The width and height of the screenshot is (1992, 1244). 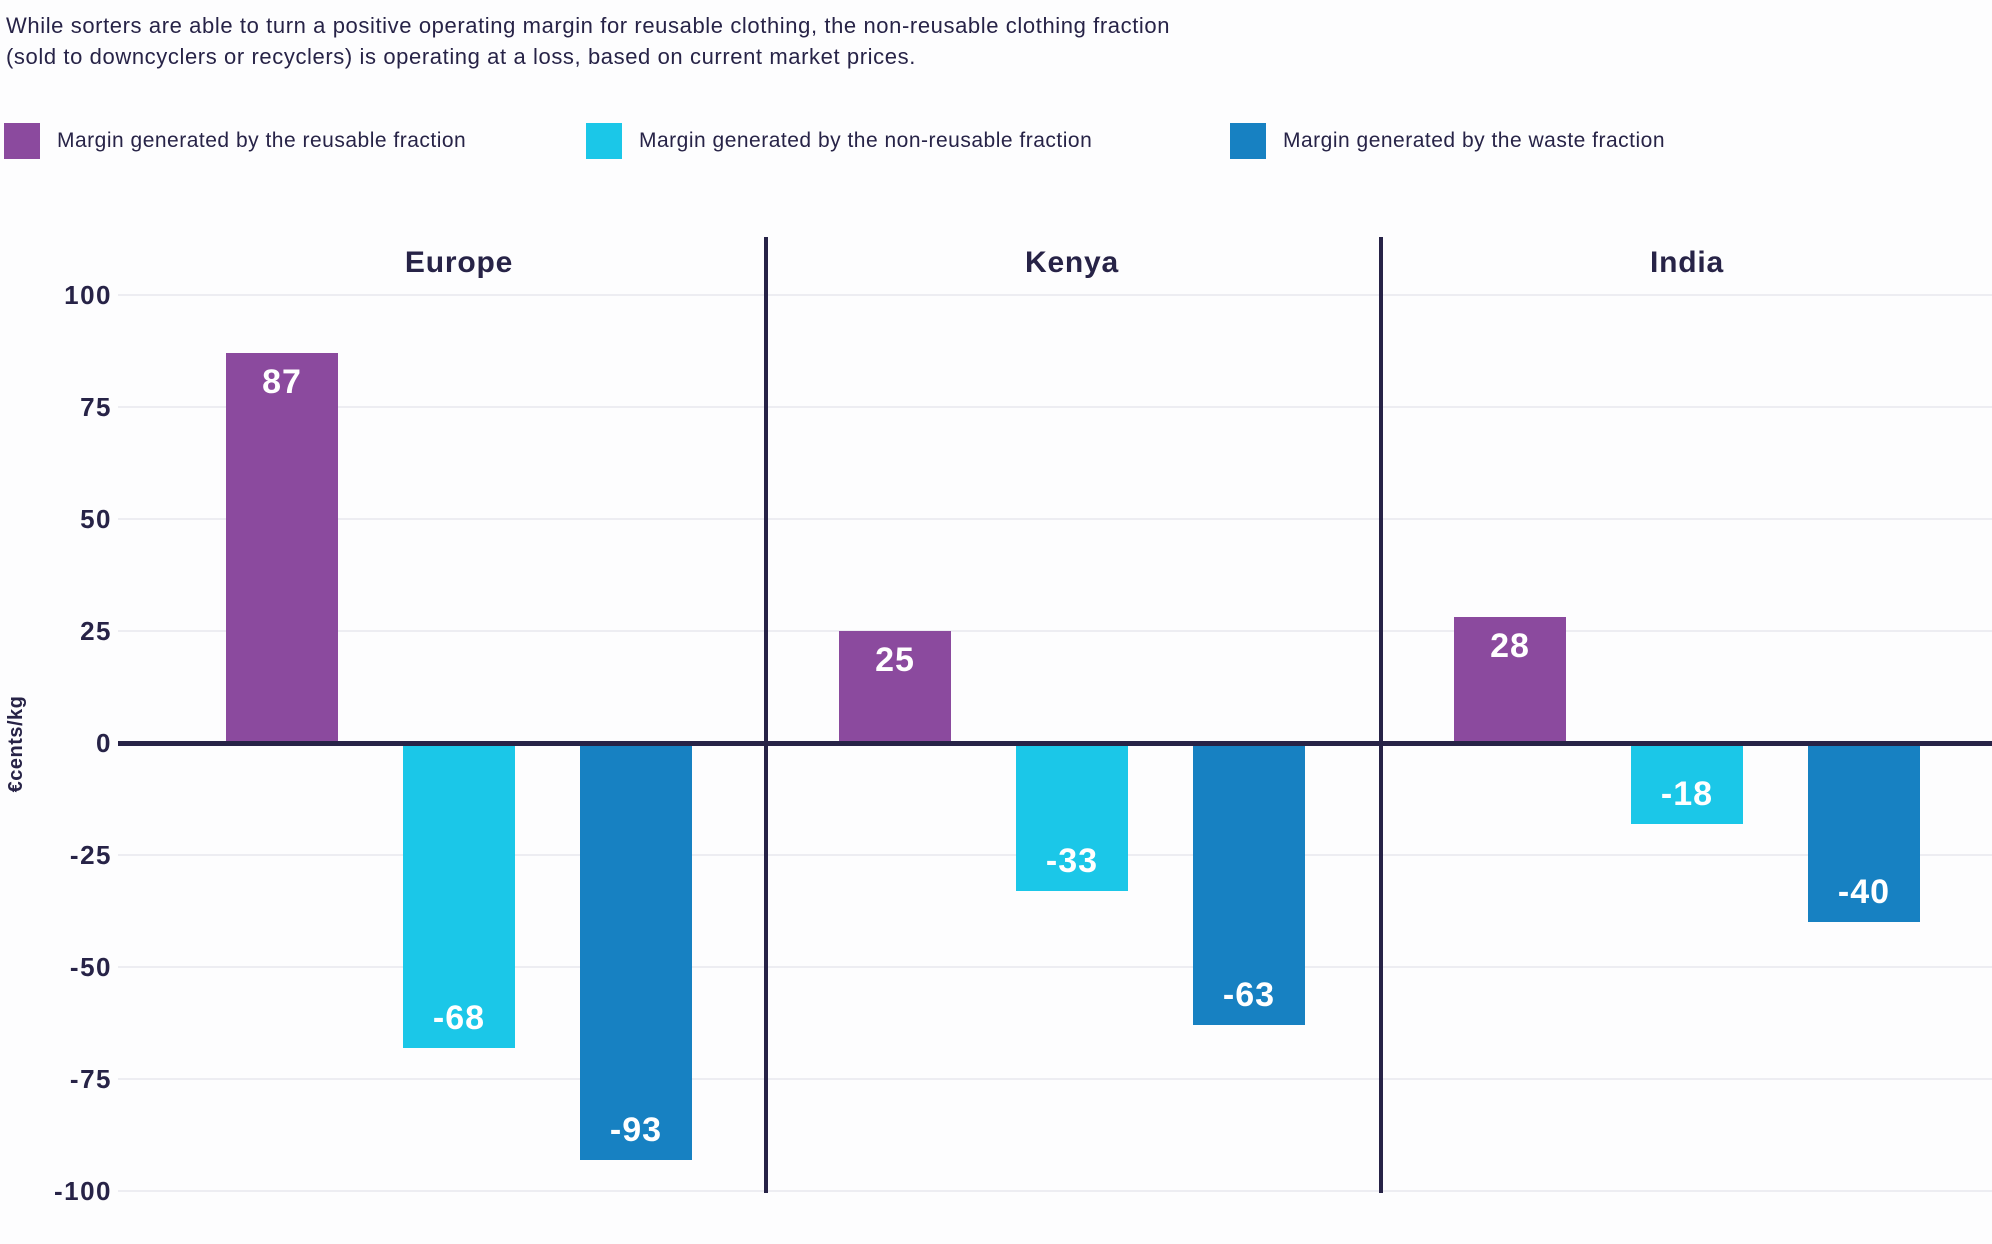 What do you see at coordinates (88, 294) in the screenshot?
I see `y-tick-100: 100` at bounding box center [88, 294].